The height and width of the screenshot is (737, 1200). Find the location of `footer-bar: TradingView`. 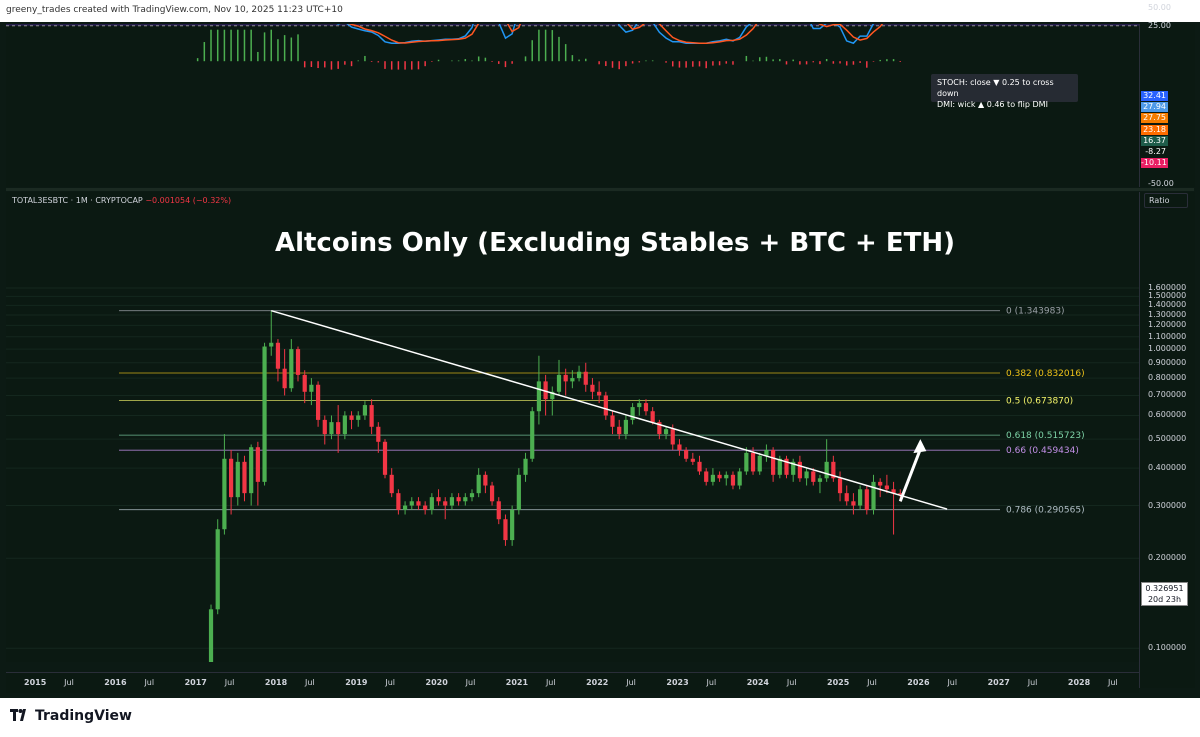

footer-bar: TradingView is located at coordinates (600, 717).